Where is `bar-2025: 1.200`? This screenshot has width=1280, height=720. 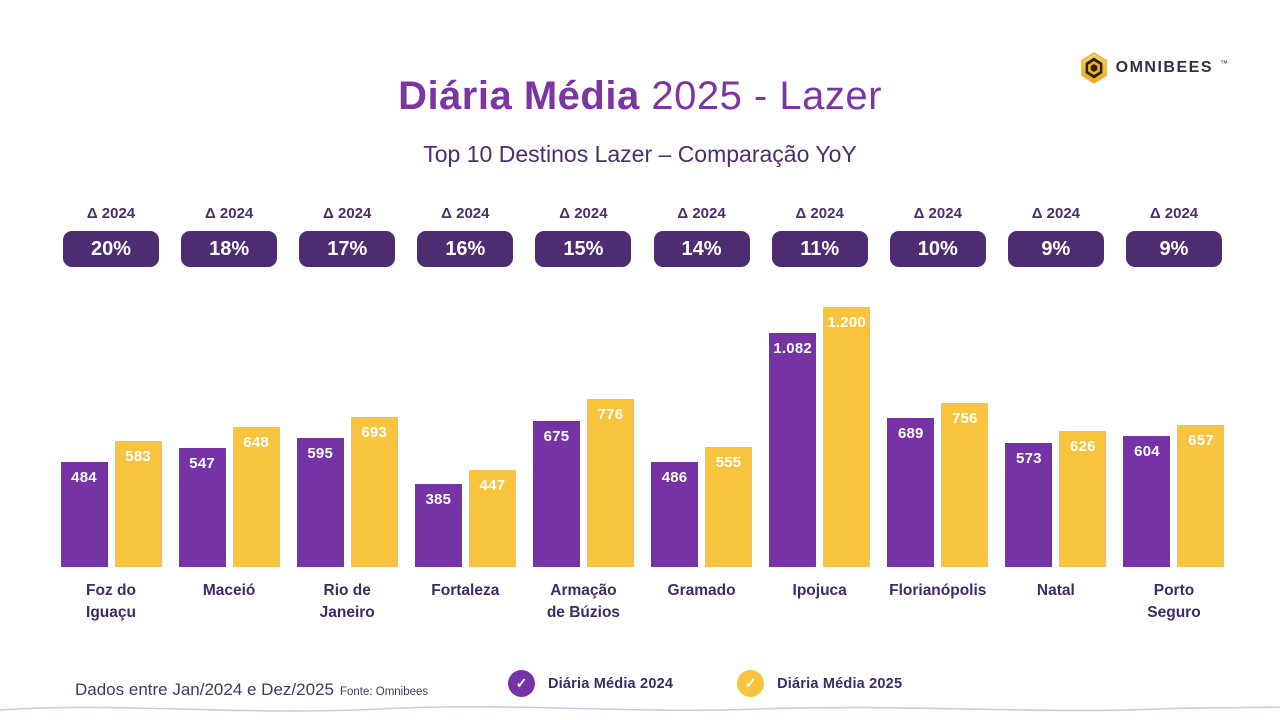 bar-2025: 1.200 is located at coordinates (847, 437).